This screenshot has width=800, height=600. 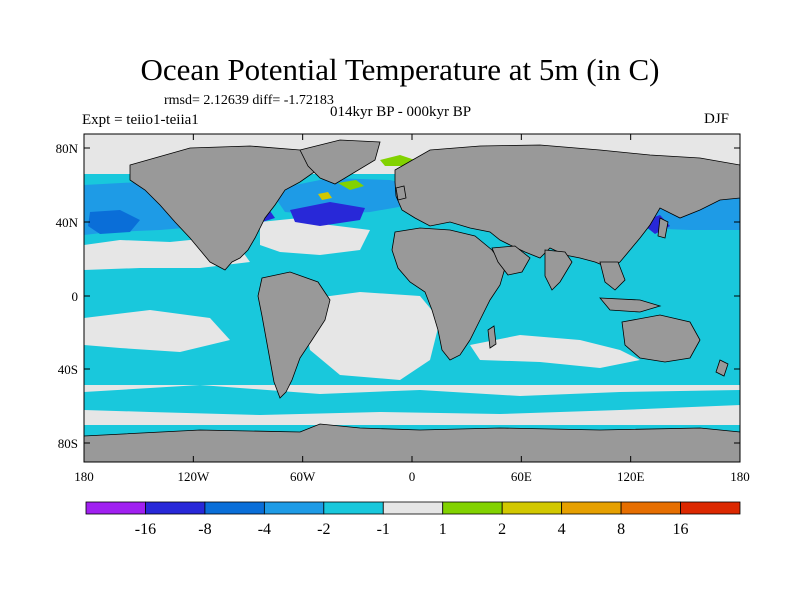 What do you see at coordinates (315, 236) in the screenshot?
I see `natlantic-neutral` at bounding box center [315, 236].